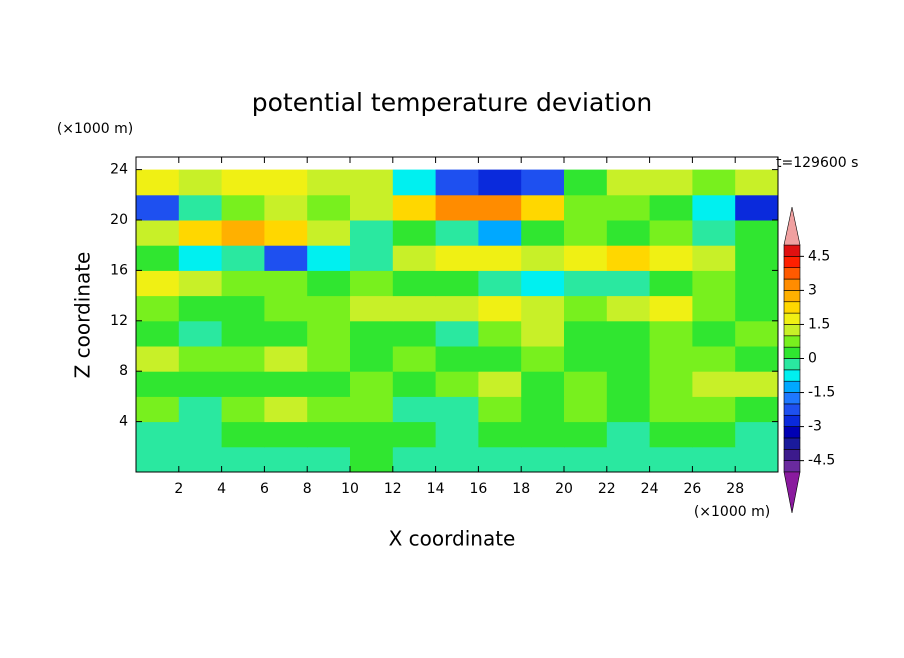  Describe the element at coordinates (478, 489) in the screenshot. I see `x-tick-label: 16` at that location.